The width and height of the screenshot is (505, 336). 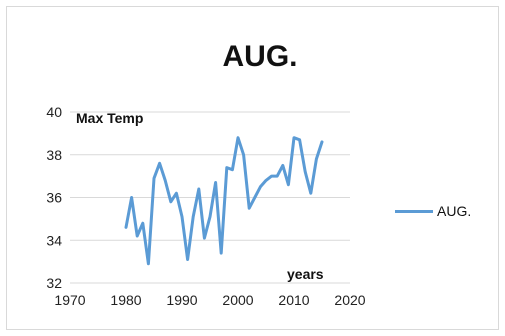 I want to click on x-tick-label-1980: 1980, so click(x=125, y=300).